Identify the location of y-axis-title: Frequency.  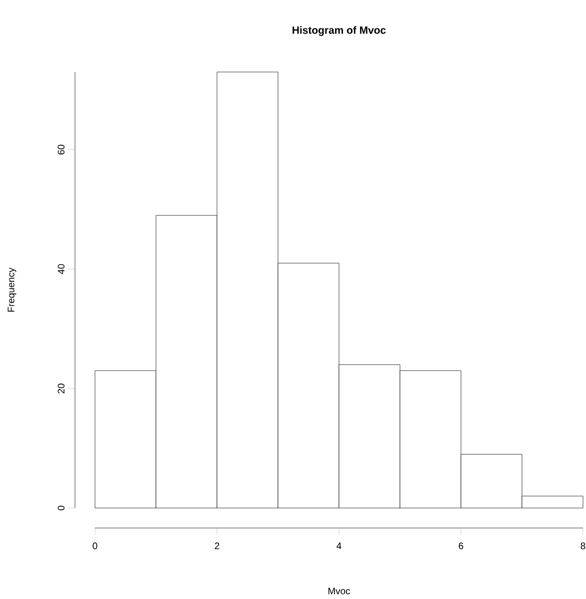
(12, 290).